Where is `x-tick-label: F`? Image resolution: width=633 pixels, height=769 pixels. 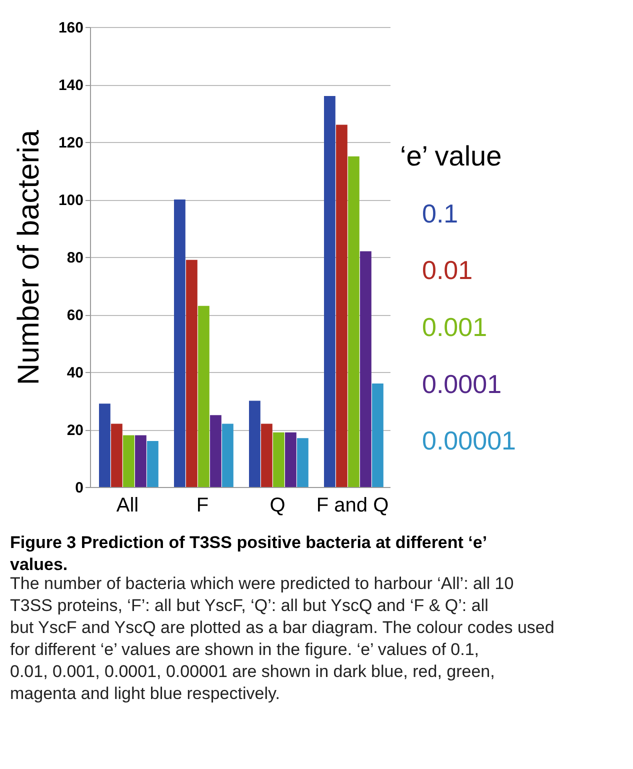 x-tick-label: F is located at coordinates (202, 505).